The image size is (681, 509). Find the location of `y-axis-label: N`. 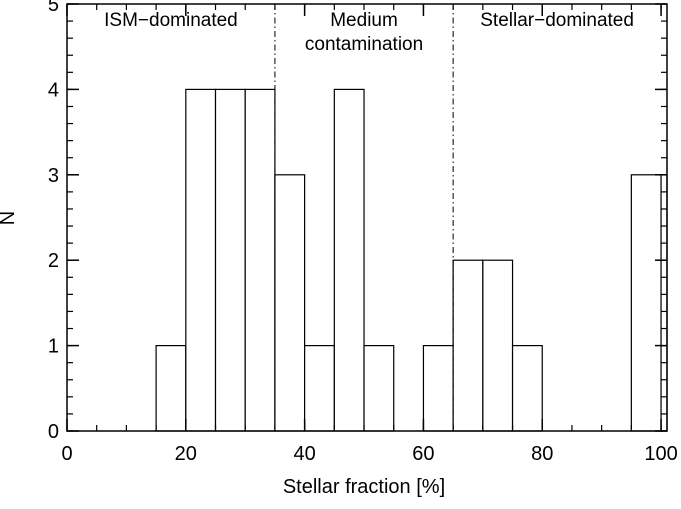

y-axis-label: N is located at coordinates (9, 218).